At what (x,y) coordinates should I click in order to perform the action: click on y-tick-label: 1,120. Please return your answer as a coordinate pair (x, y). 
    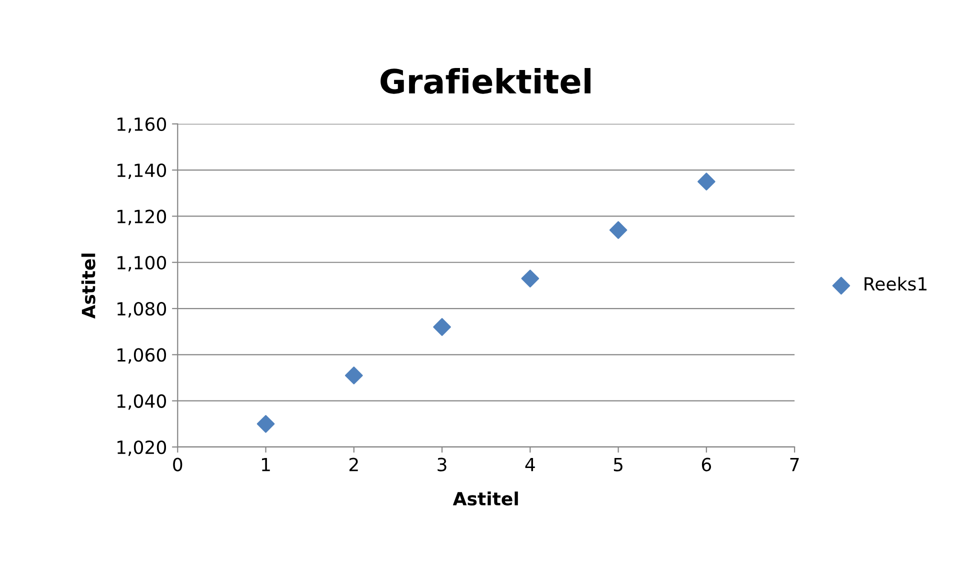
    Looking at the image, I should click on (142, 218).